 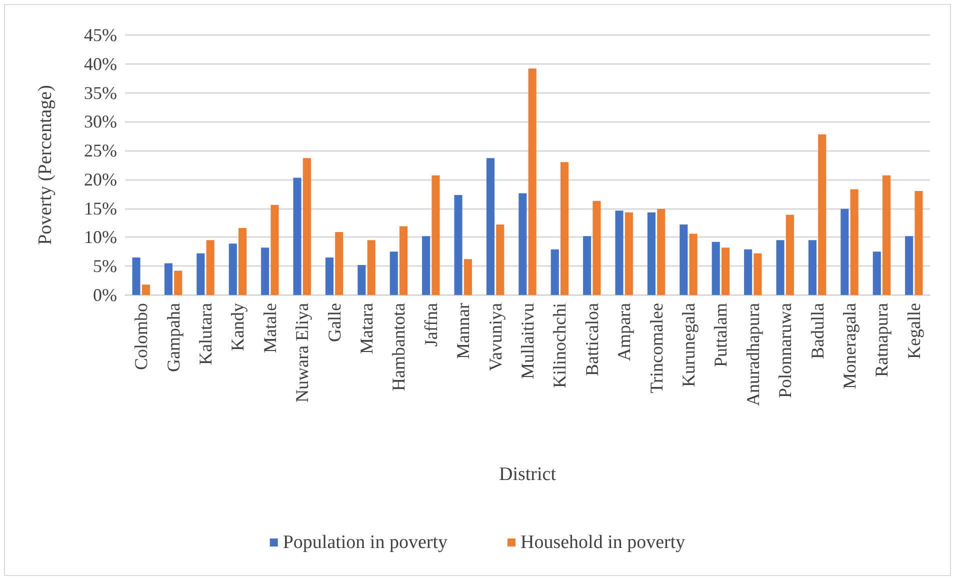 What do you see at coordinates (914, 330) in the screenshot?
I see `x-tick-label: Kegalle` at bounding box center [914, 330].